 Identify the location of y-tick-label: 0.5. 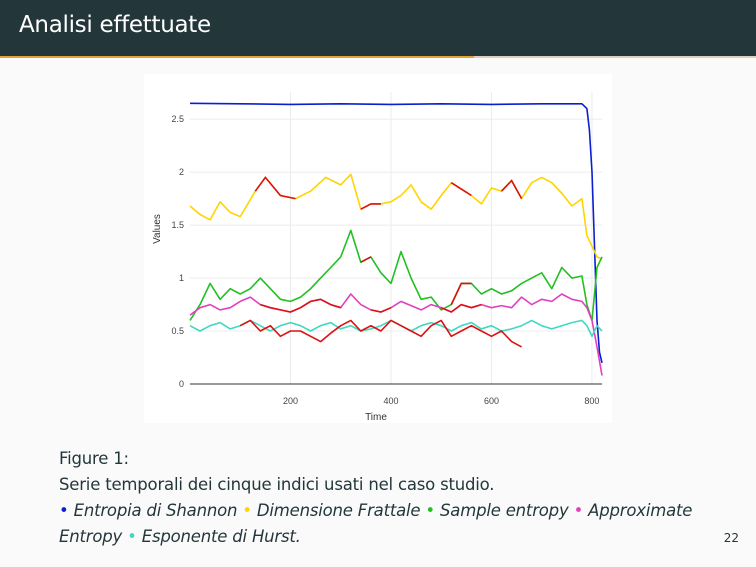
(177, 331).